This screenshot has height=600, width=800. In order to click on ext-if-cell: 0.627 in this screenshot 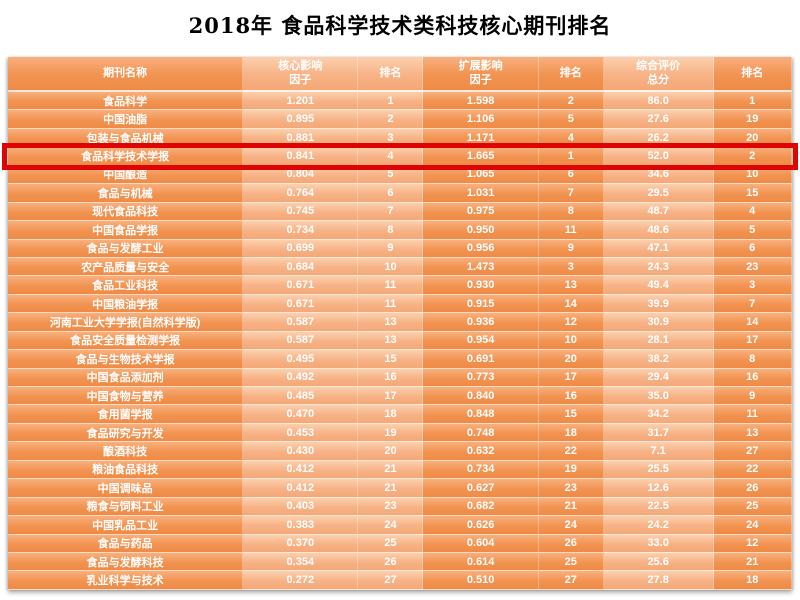, I will do `click(481, 488)`.